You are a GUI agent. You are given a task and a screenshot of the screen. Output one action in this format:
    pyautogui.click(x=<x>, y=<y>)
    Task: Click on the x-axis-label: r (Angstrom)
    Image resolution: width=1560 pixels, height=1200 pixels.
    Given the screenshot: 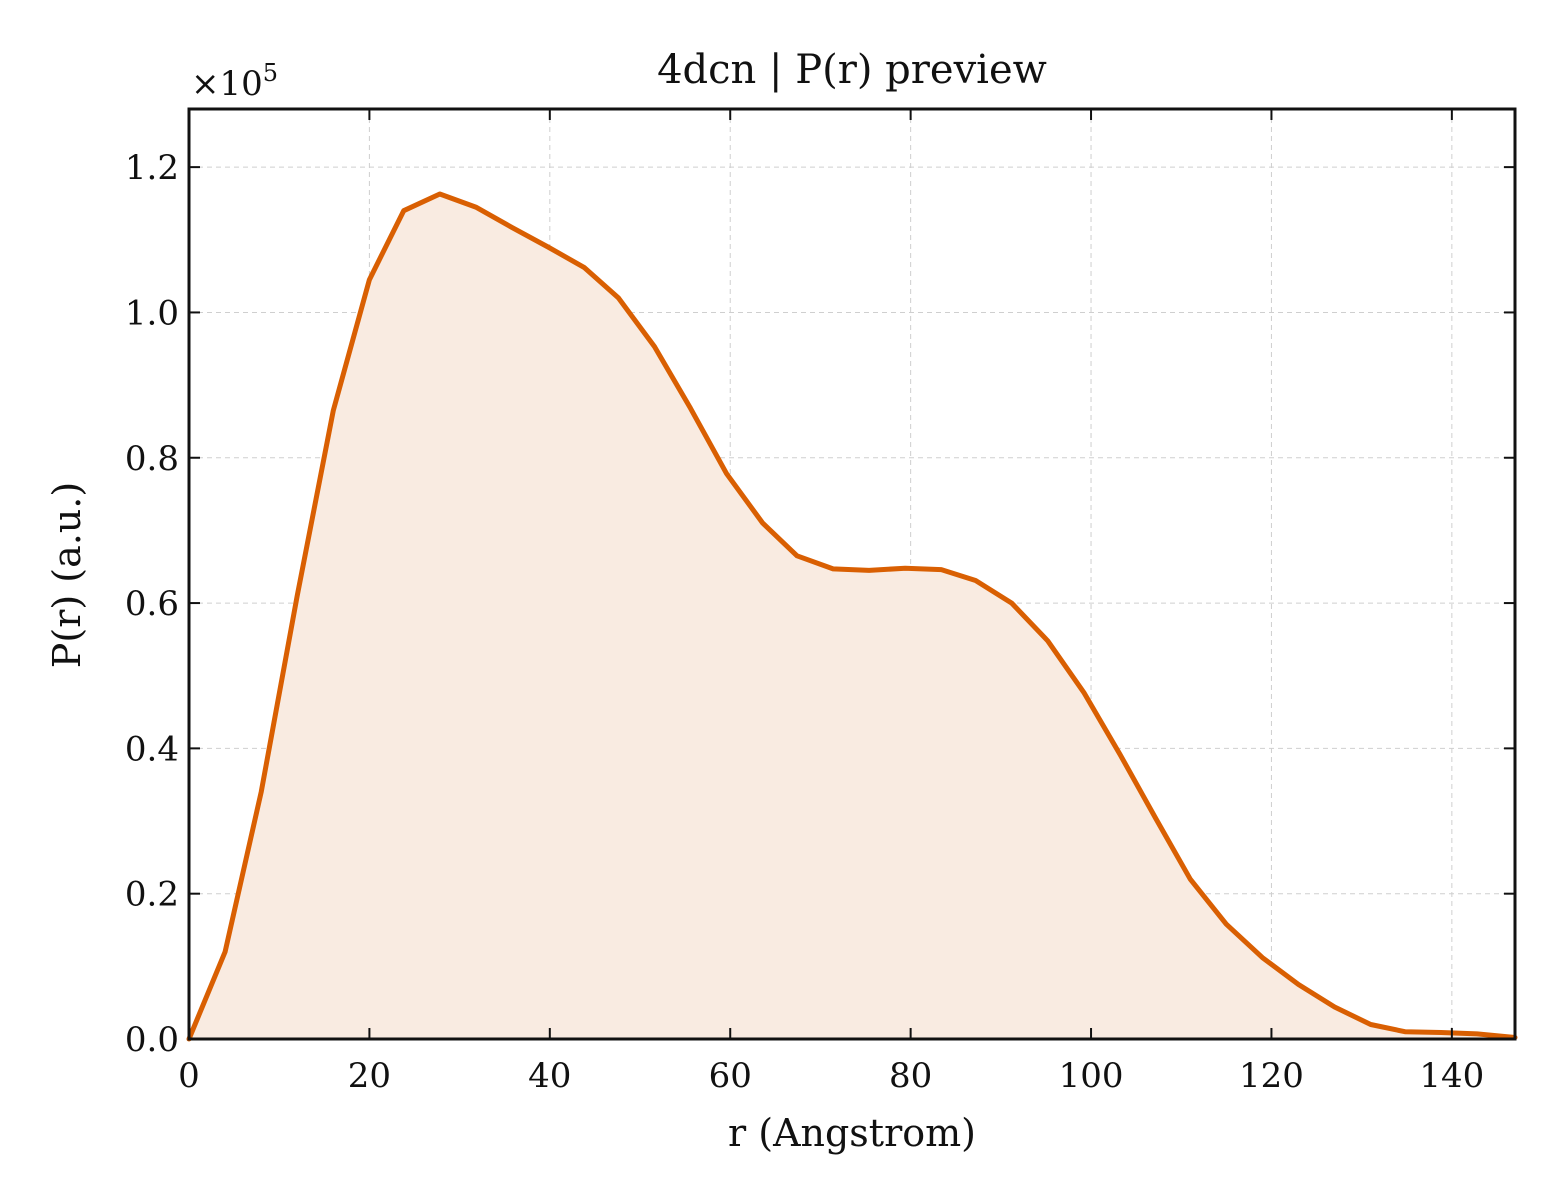 What is the action you would take?
    pyautogui.click(x=852, y=1133)
    